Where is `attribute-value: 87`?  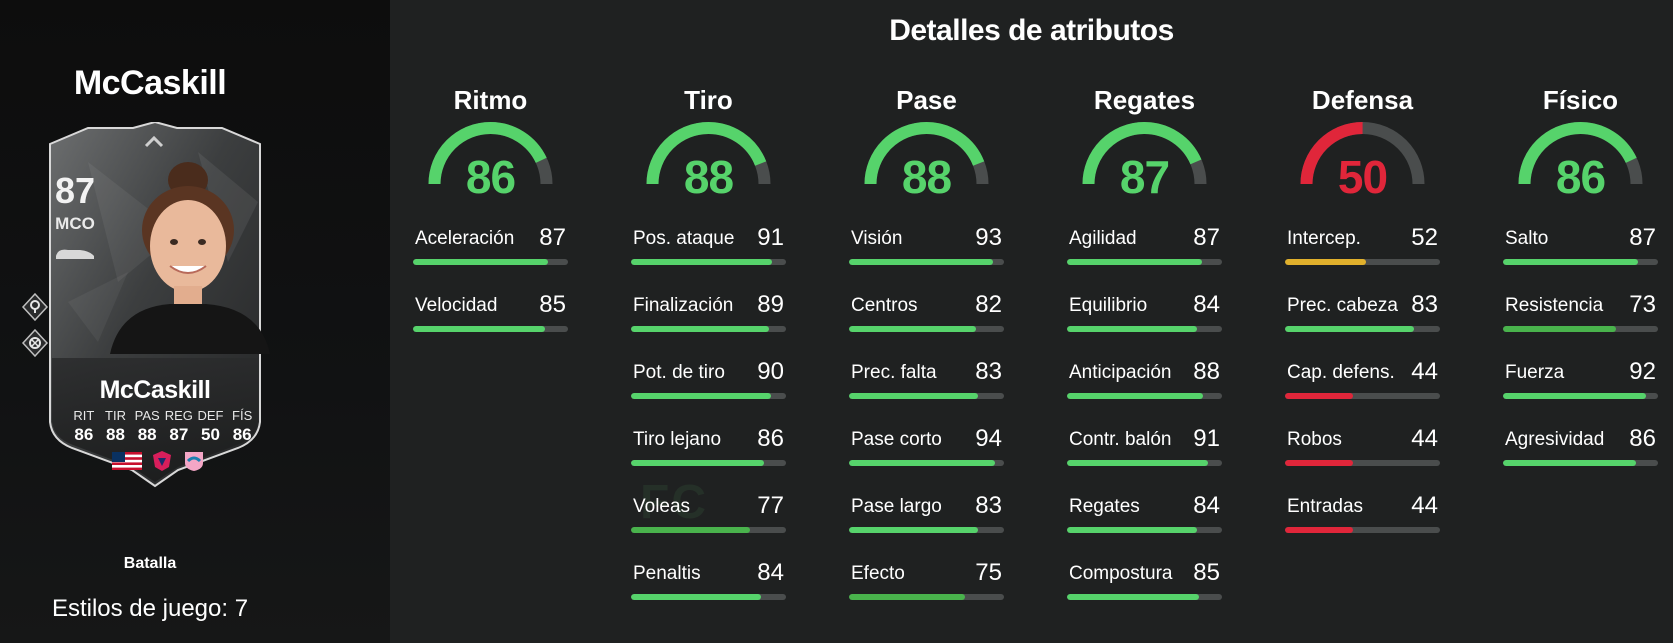 attribute-value: 87 is located at coordinates (552, 237).